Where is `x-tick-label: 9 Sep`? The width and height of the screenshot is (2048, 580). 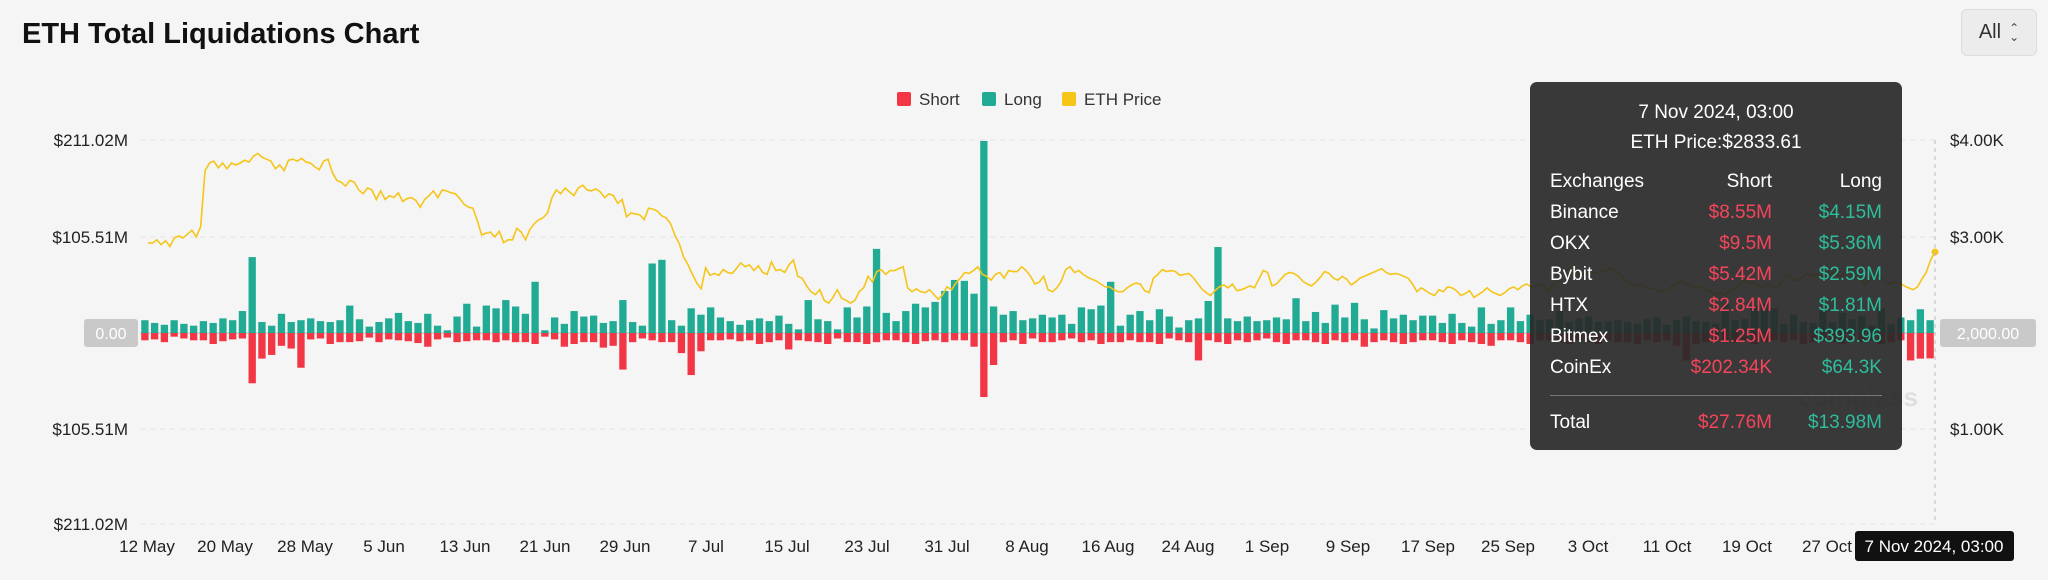
x-tick-label: 9 Sep is located at coordinates (1348, 546).